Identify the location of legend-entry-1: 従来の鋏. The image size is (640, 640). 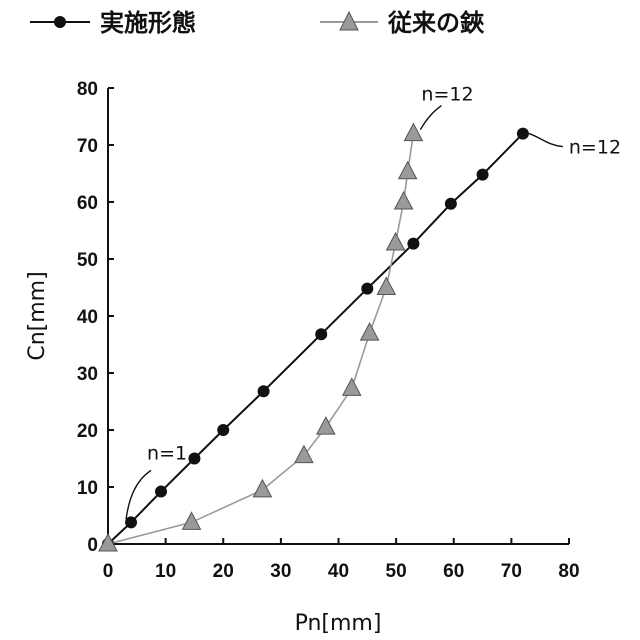
(402, 23).